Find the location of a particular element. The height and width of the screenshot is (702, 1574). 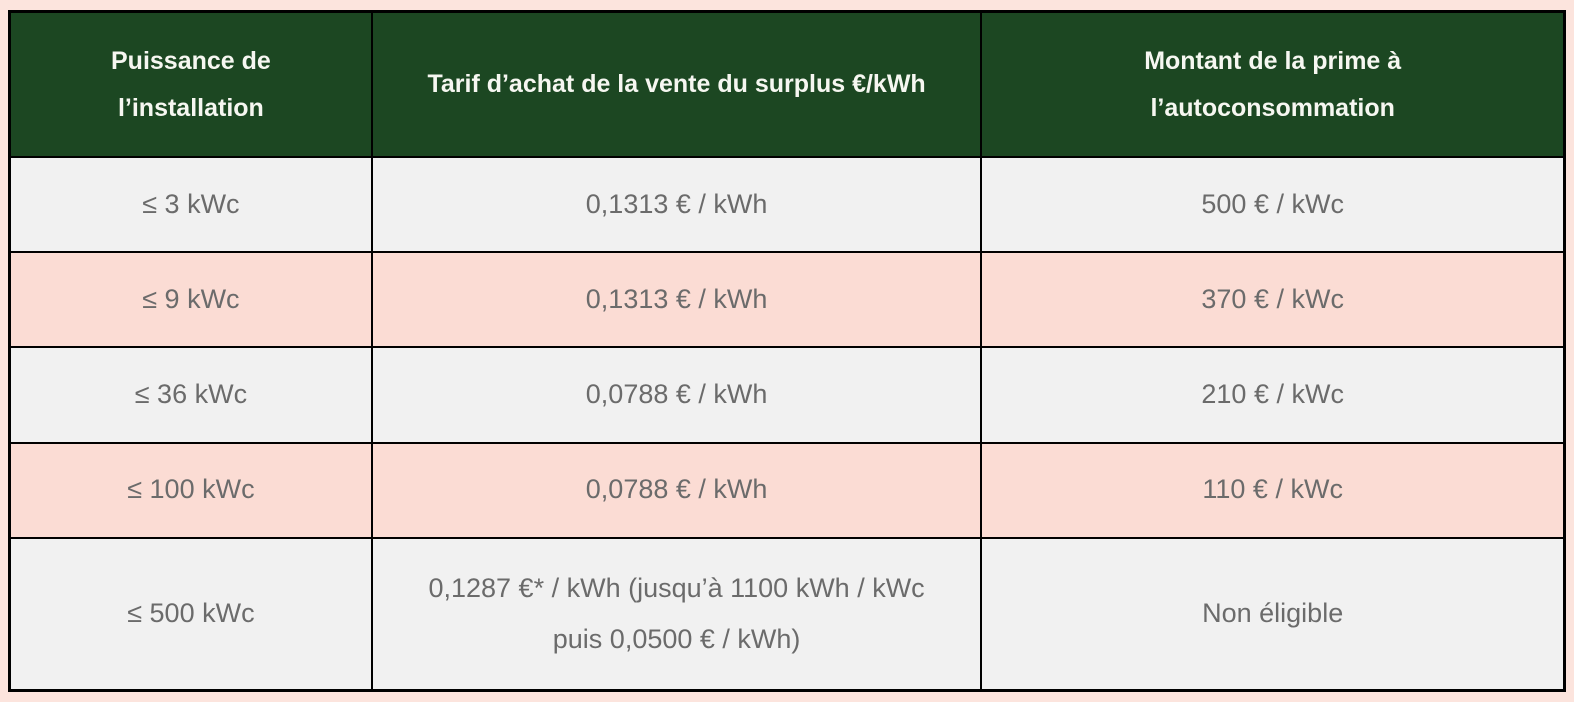

table-row: ≤ 9 kWc 0,1313 € / kWh 370 € / kWc is located at coordinates (787, 300).